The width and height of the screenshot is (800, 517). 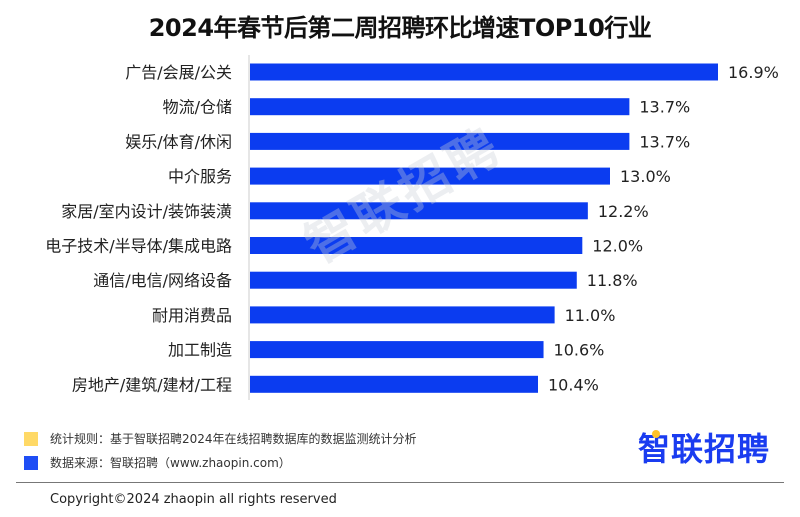 What do you see at coordinates (400, 28) in the screenshot?
I see `chart-title: 2024年春节后第二周招聘环比增速TOP10行业` at bounding box center [400, 28].